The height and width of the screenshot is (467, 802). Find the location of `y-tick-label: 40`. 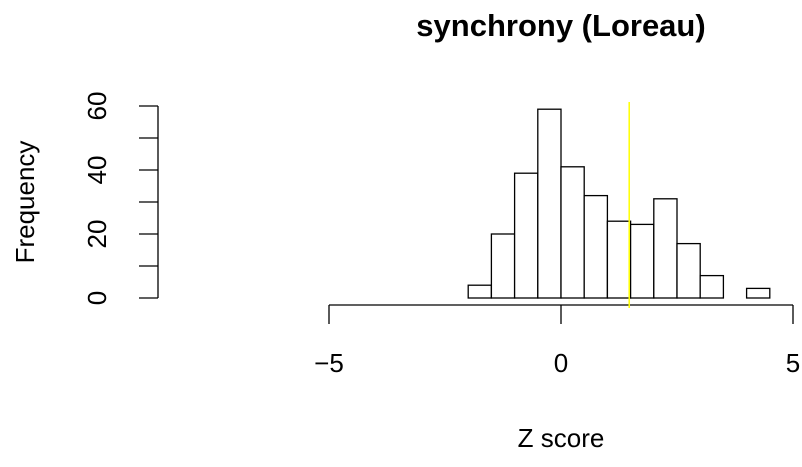

y-tick-label: 40 is located at coordinates (97, 170).